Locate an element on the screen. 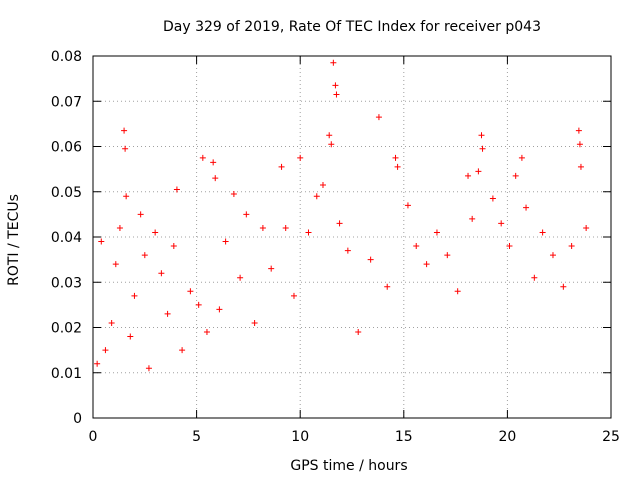 The height and width of the screenshot is (480, 640). y-tick-label: 0.01 is located at coordinates (66, 374).